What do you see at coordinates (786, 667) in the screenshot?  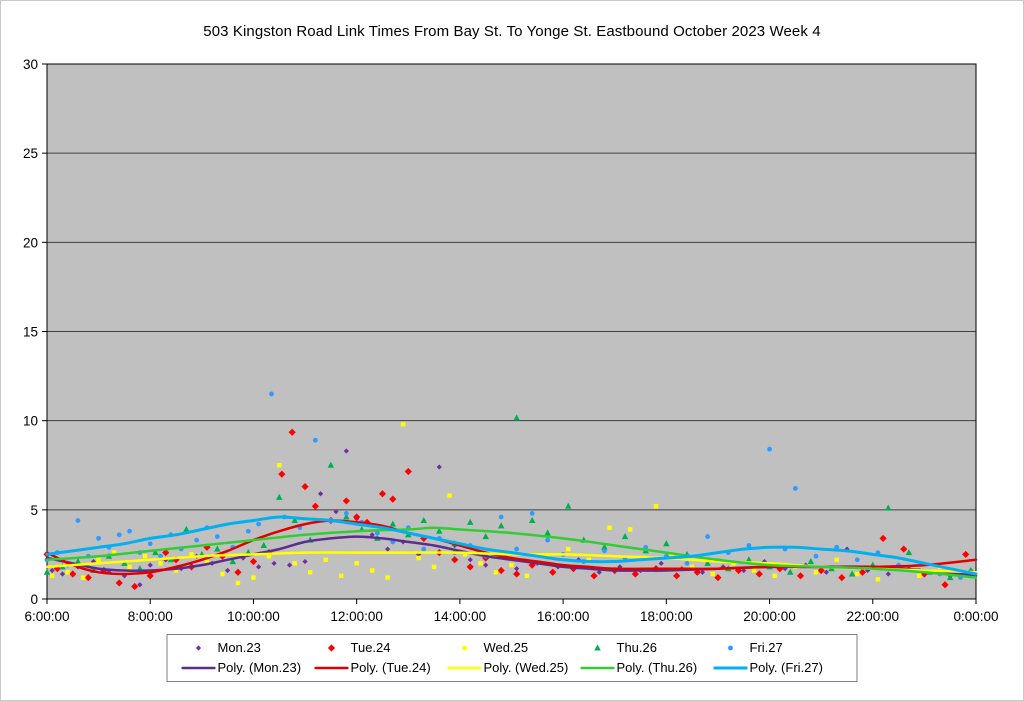 I see `legend-label: Poly. (Fri.27)` at bounding box center [786, 667].